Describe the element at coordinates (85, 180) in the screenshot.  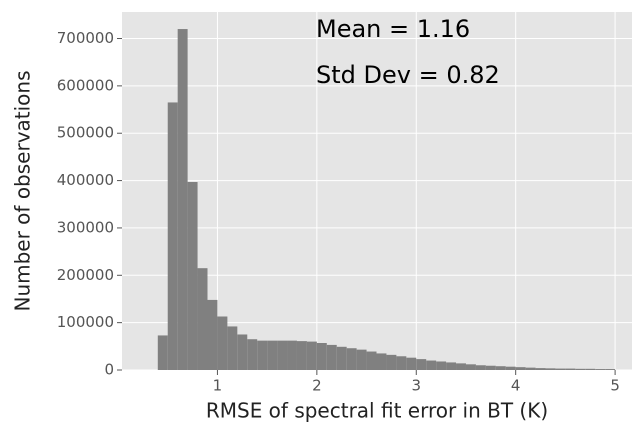
I see `y-tick-label: 400000` at that location.